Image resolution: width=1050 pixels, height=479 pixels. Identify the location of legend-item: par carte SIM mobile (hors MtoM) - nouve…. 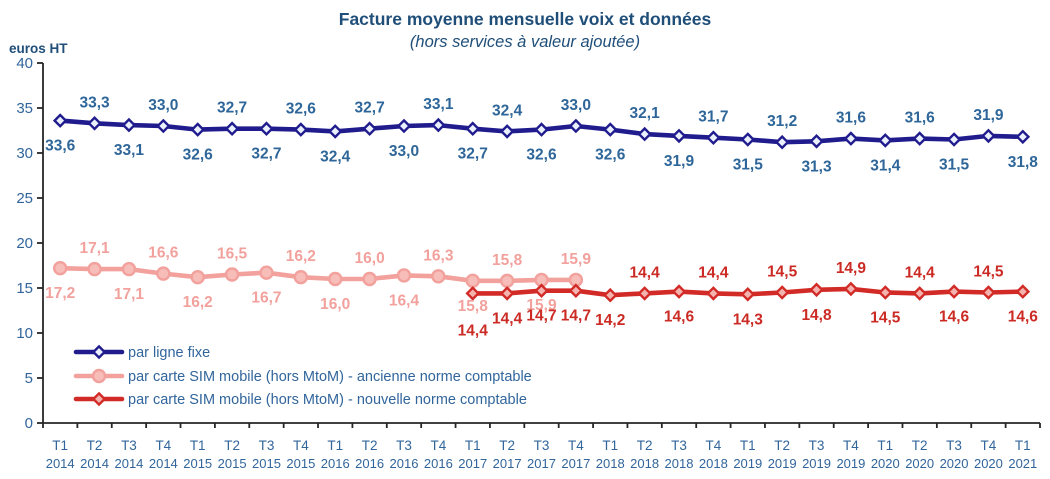
(300, 399).